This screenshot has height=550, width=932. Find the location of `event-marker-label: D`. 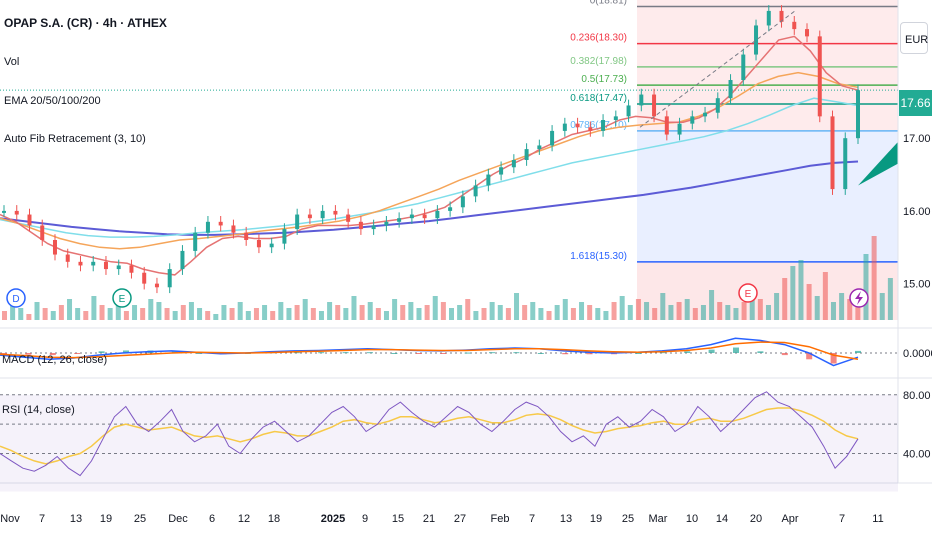

event-marker-label: D is located at coordinates (15, 299).